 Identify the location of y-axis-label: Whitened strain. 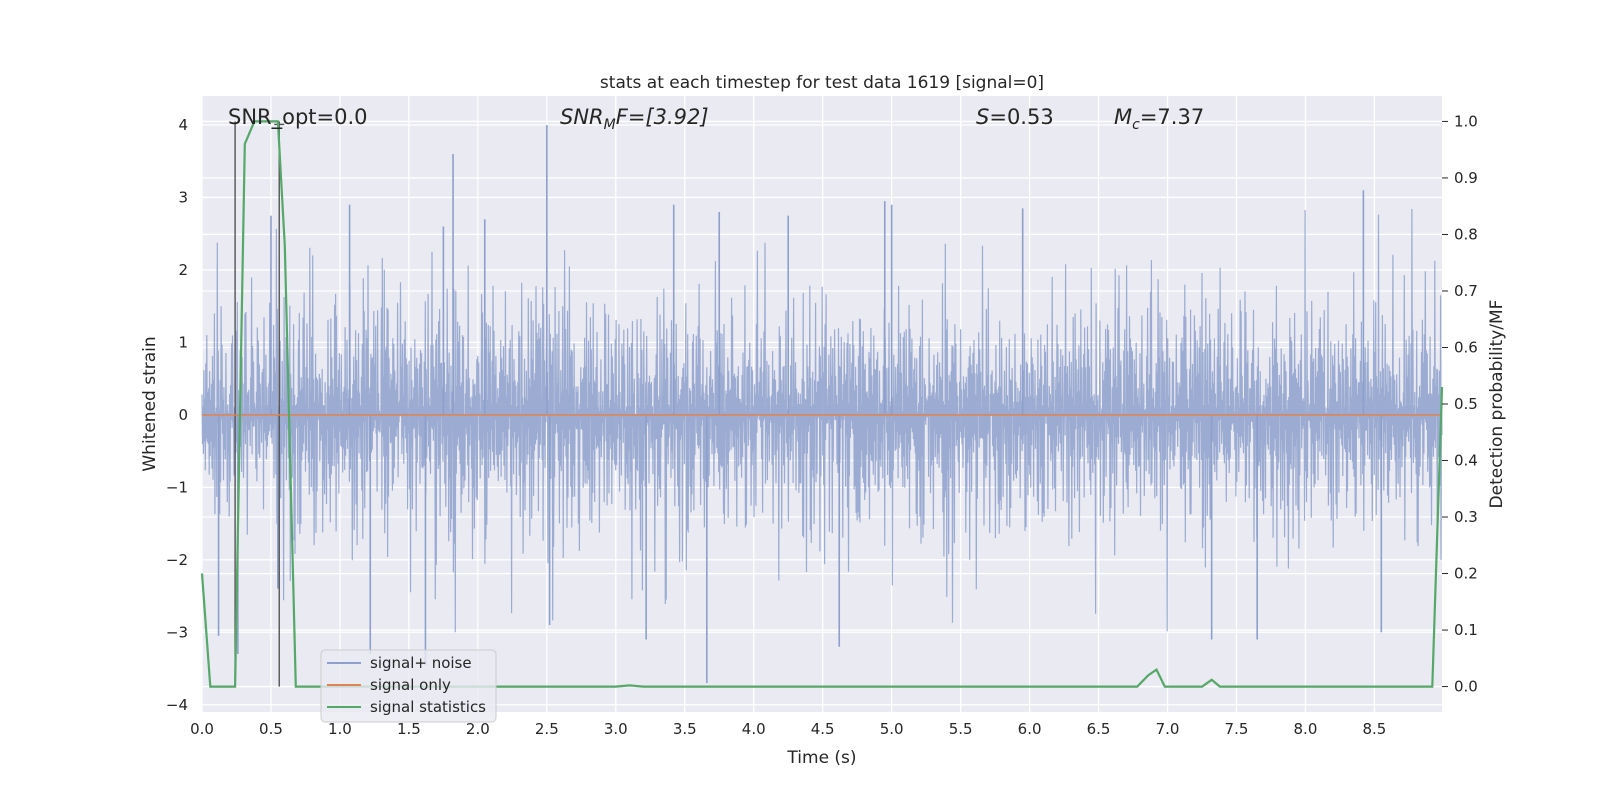
(150, 403).